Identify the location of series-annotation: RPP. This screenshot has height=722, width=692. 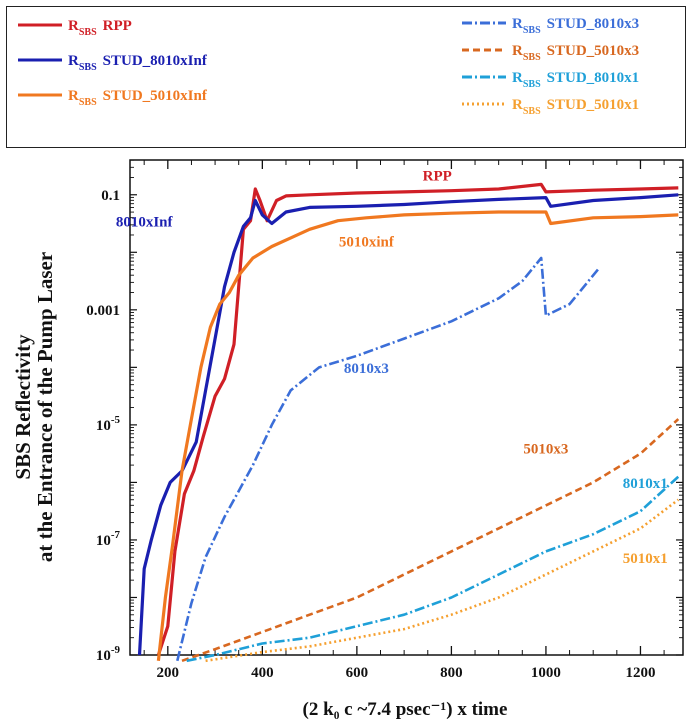
(437, 176).